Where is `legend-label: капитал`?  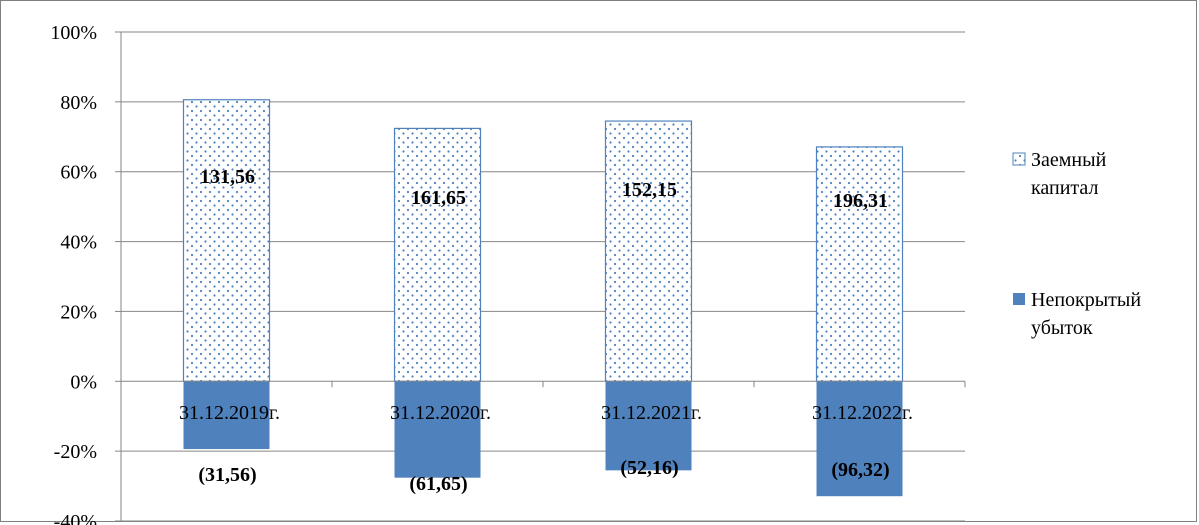
legend-label: капитал is located at coordinates (1064, 188).